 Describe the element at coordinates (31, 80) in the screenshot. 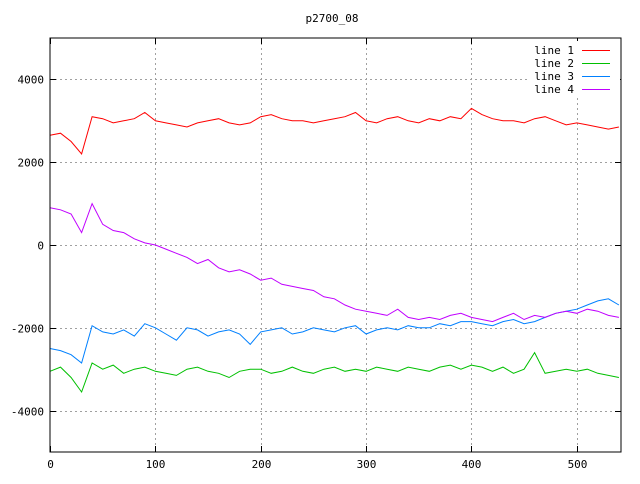

I see `y-tick-label: 4000` at that location.